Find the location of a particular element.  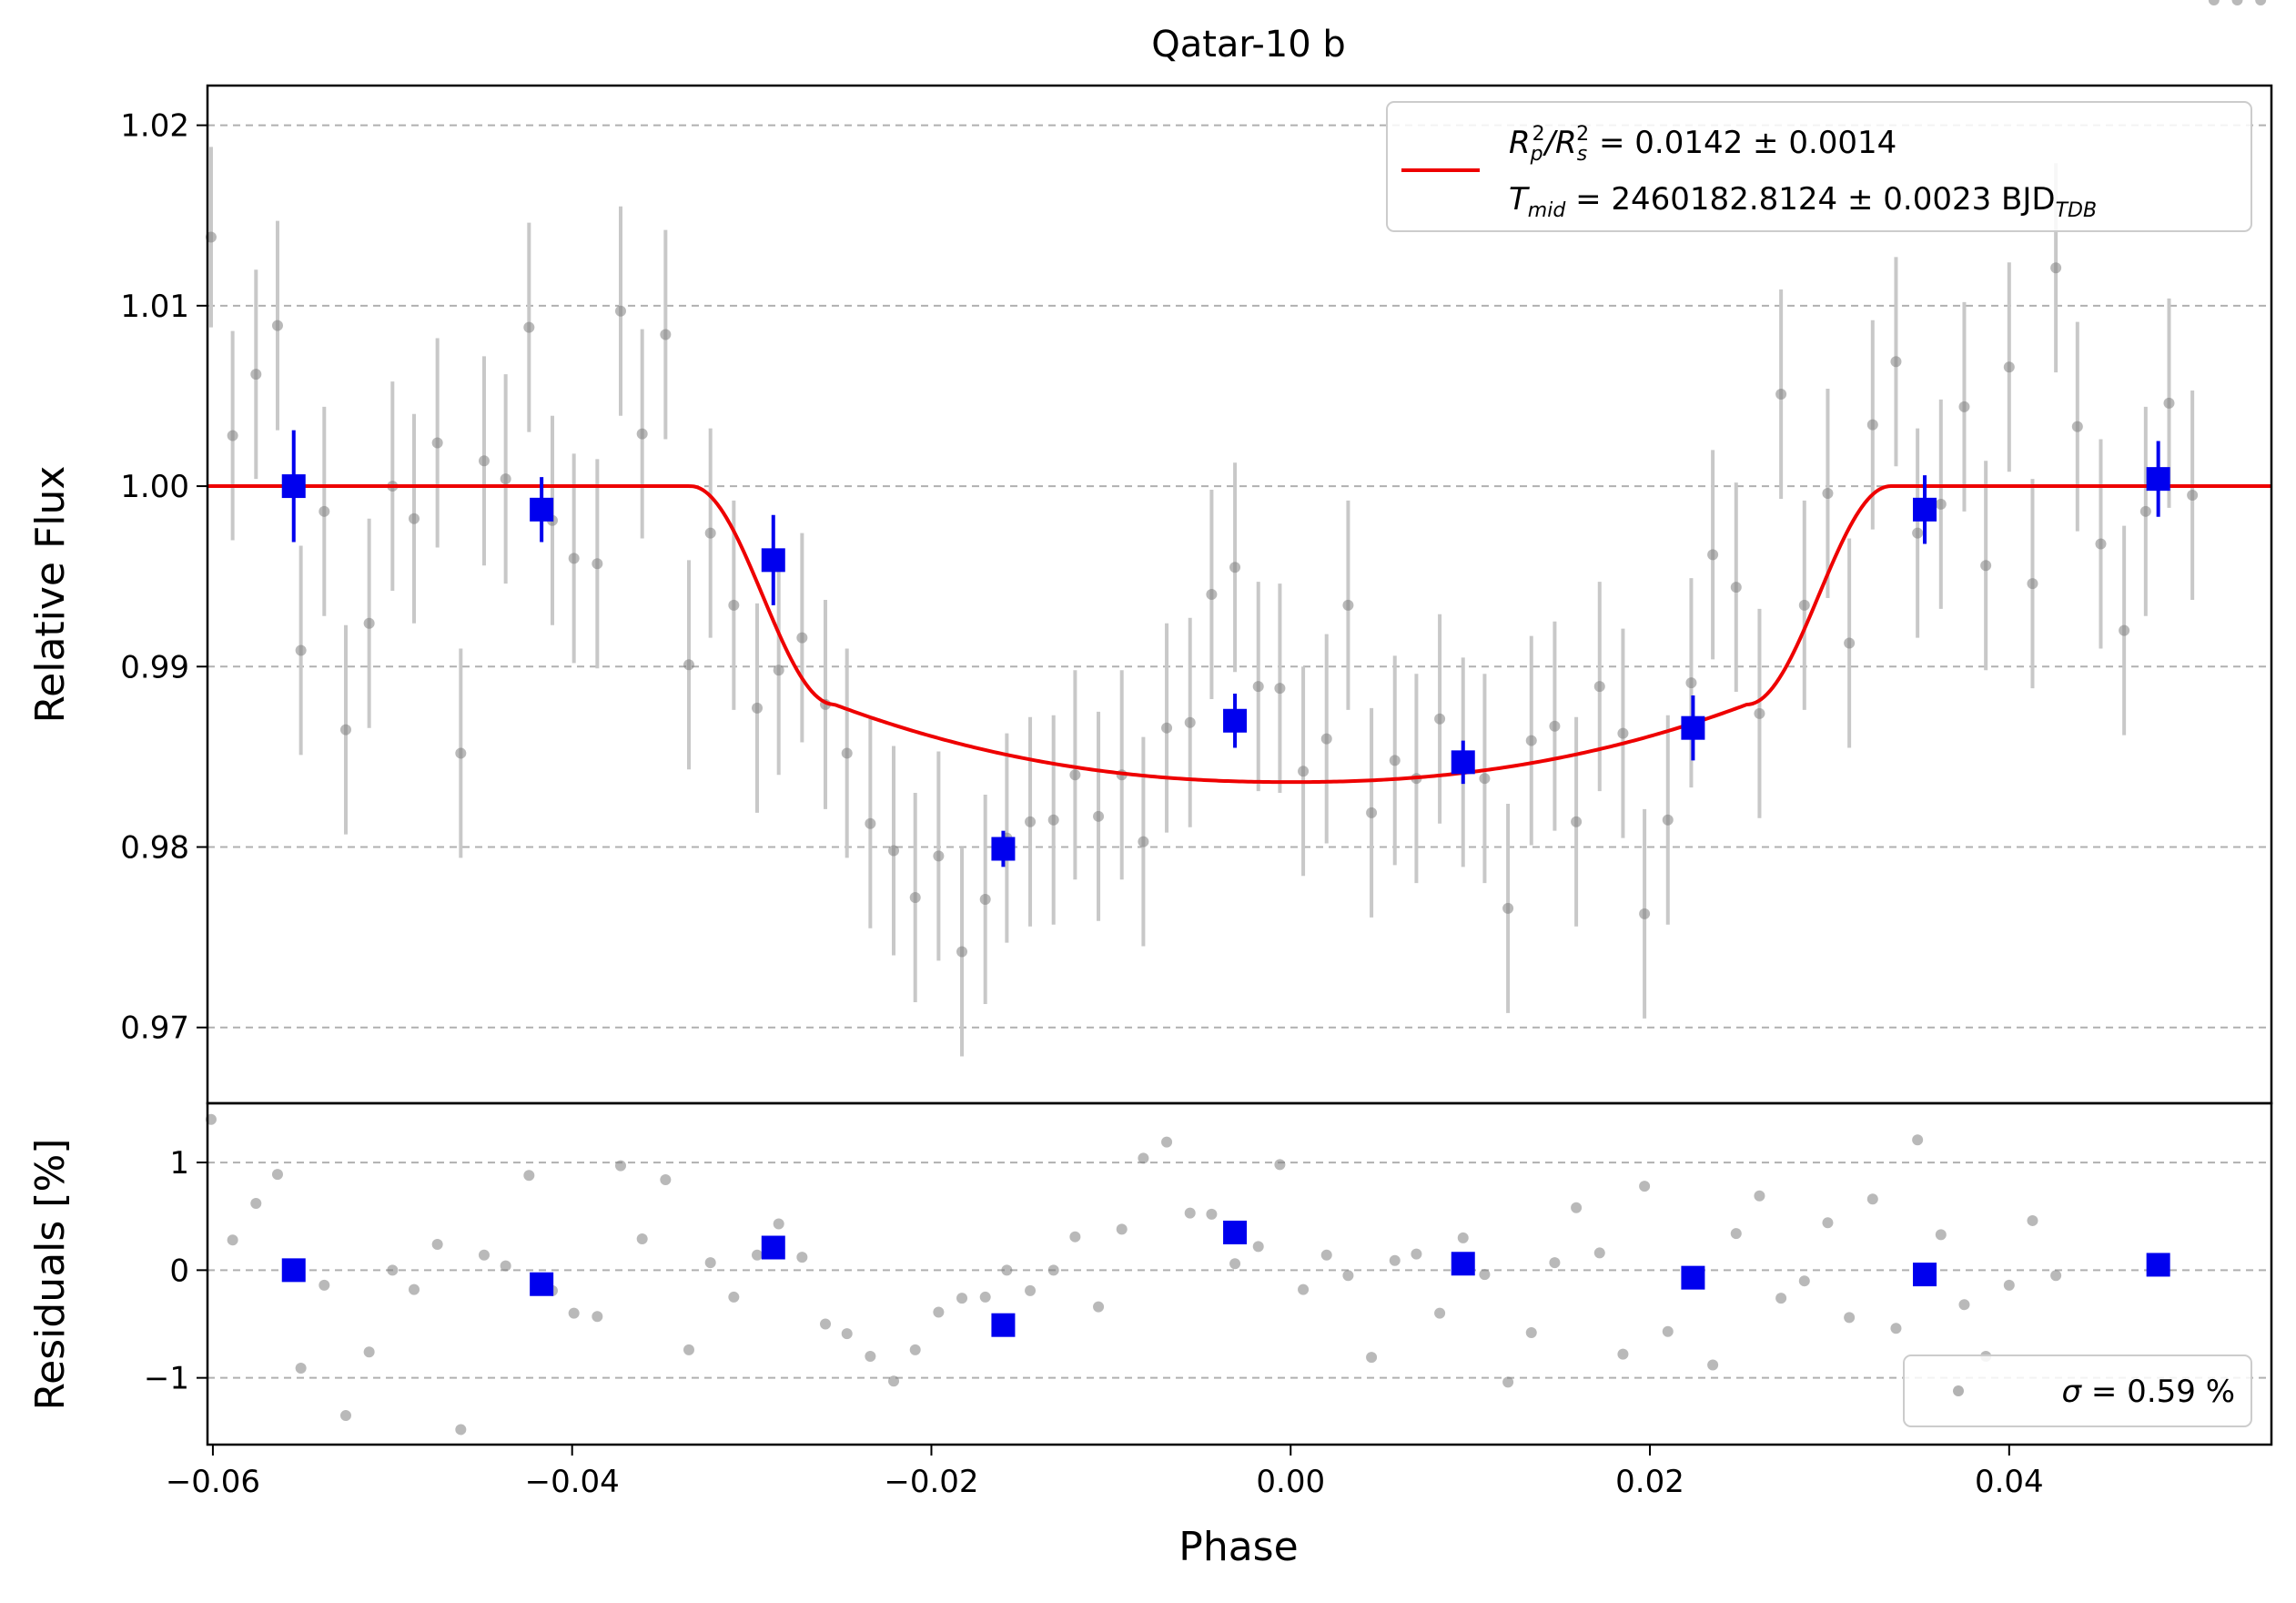

residuals-y-axis-label: Residuals [%] is located at coordinates (51, 1275).